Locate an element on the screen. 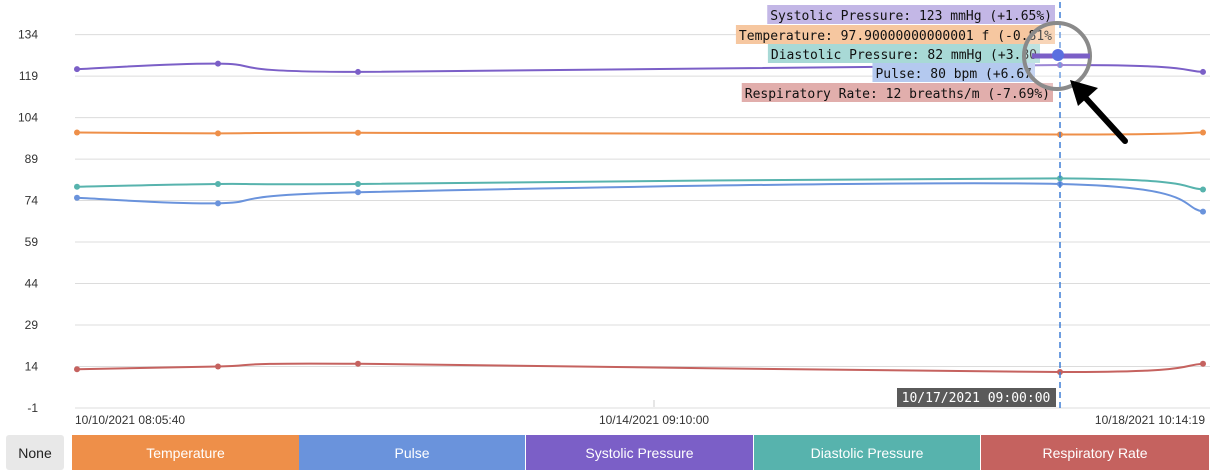  tooltip-text-temperature: Temperature: 97.90000000000001 f (-0.81% is located at coordinates (895, 36).